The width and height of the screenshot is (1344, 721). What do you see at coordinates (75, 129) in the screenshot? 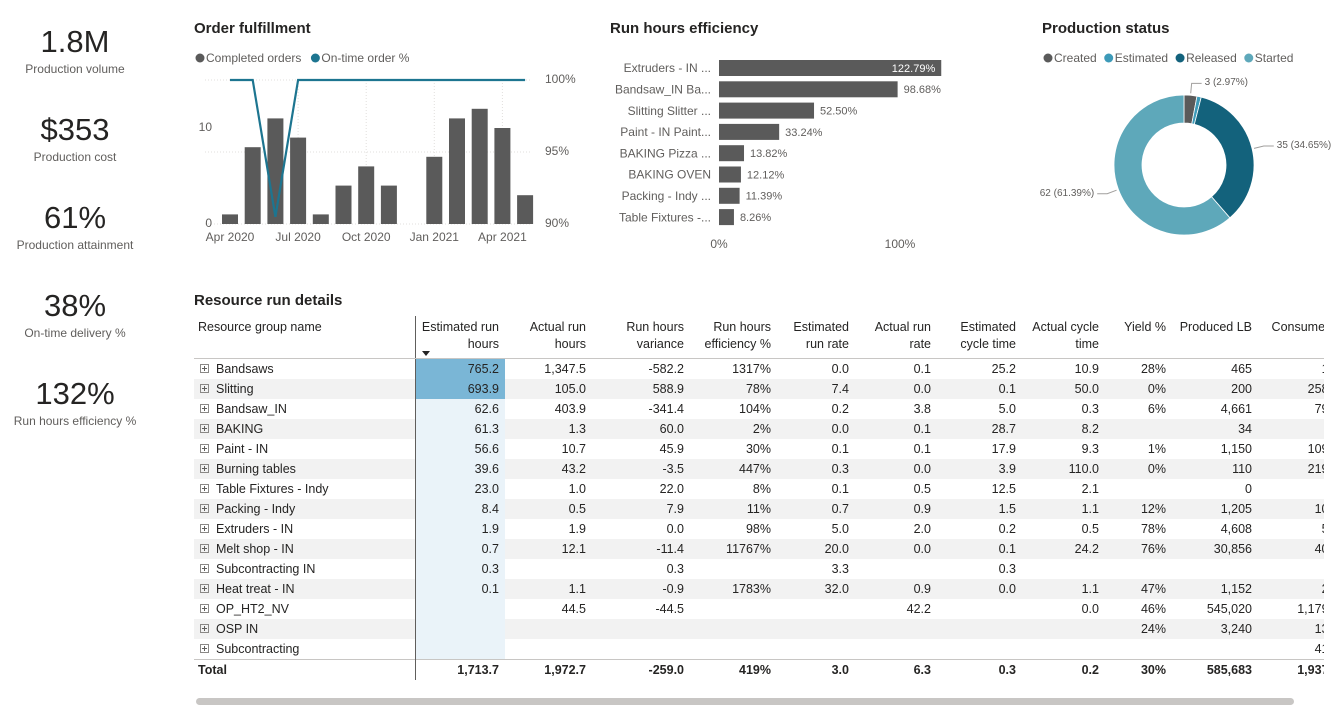
I see `kpi-value: $353` at bounding box center [75, 129].